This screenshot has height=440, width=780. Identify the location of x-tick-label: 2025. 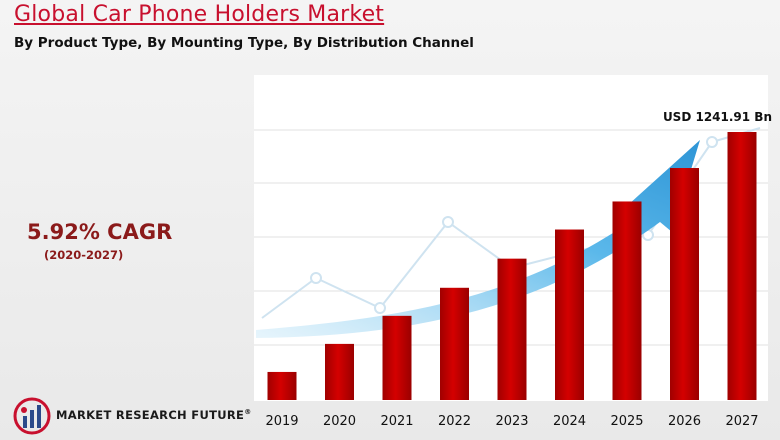
(626, 421).